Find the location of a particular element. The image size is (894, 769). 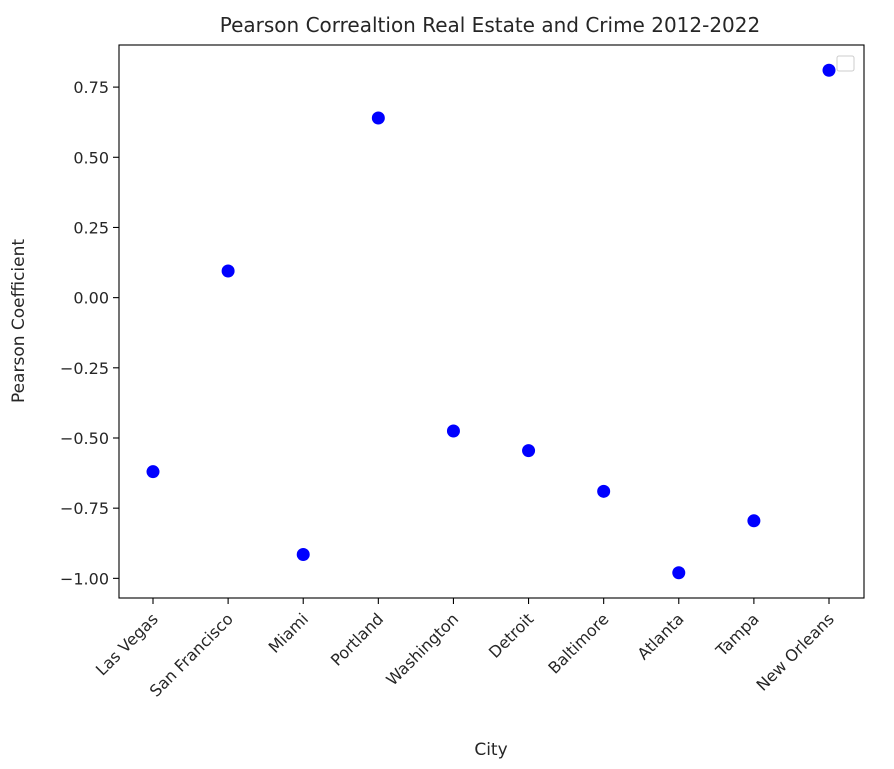

x-tick-label: Detroit is located at coordinates (511, 635).